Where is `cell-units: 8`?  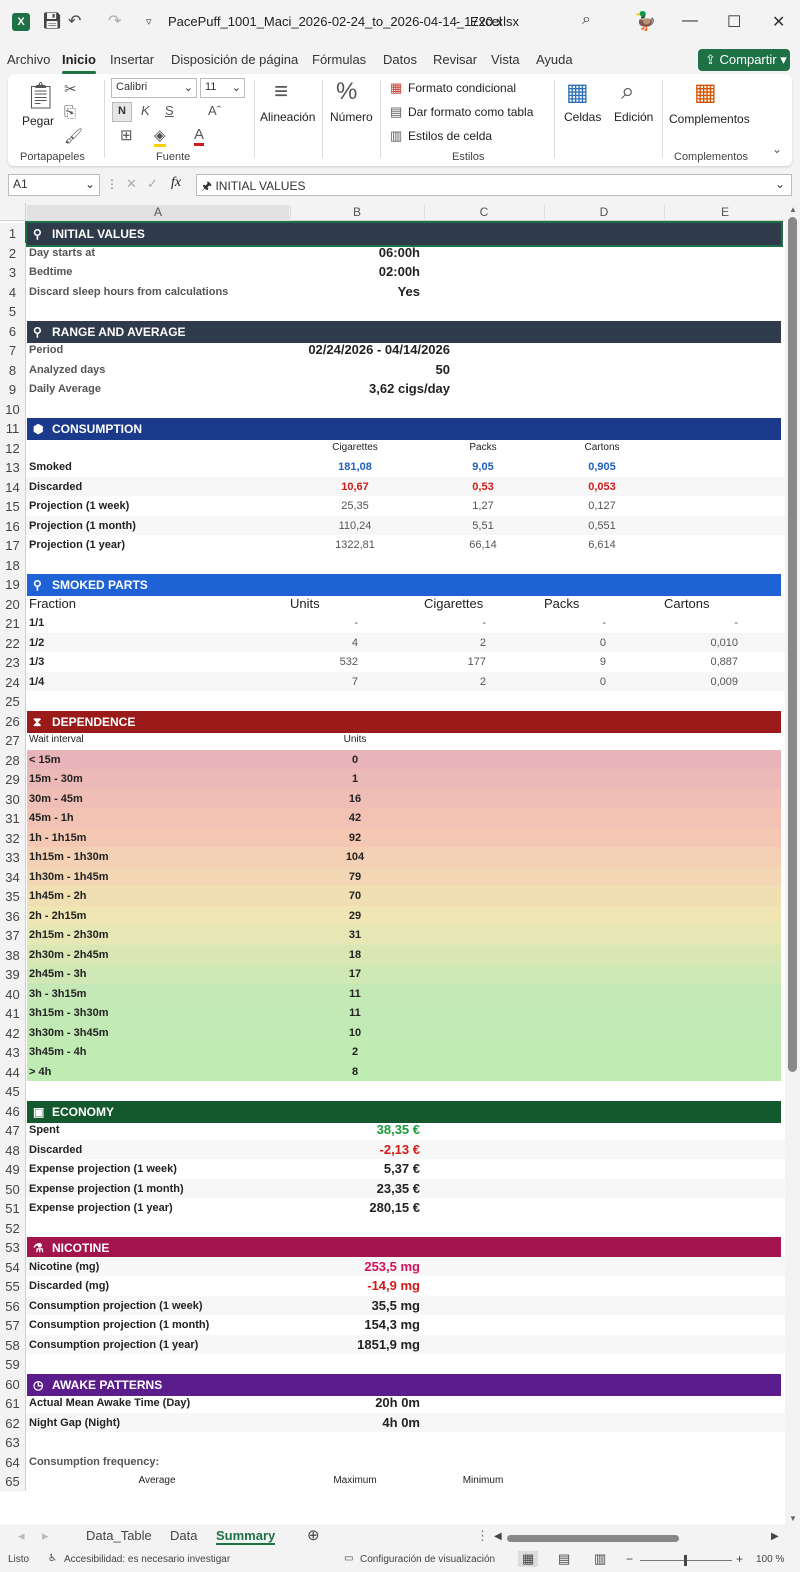 cell-units: 8 is located at coordinates (355, 1071).